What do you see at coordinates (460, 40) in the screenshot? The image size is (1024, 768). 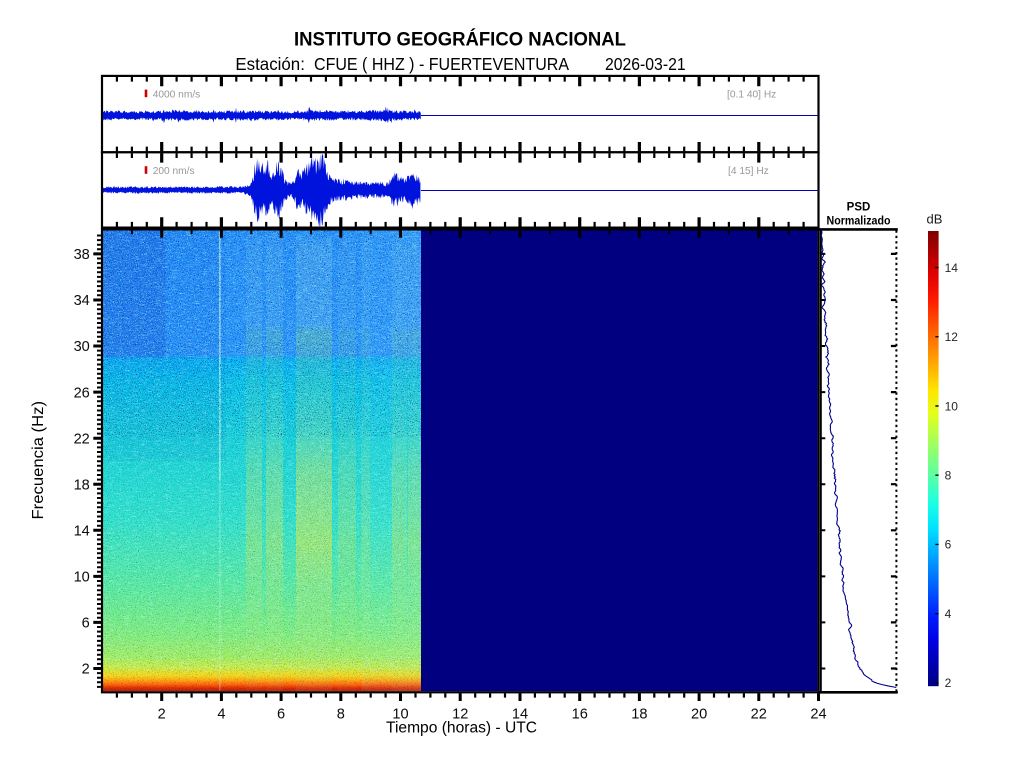 I see `svg-text: INSTITUTO GEOGRÁFICO NACIONAL` at bounding box center [460, 40].